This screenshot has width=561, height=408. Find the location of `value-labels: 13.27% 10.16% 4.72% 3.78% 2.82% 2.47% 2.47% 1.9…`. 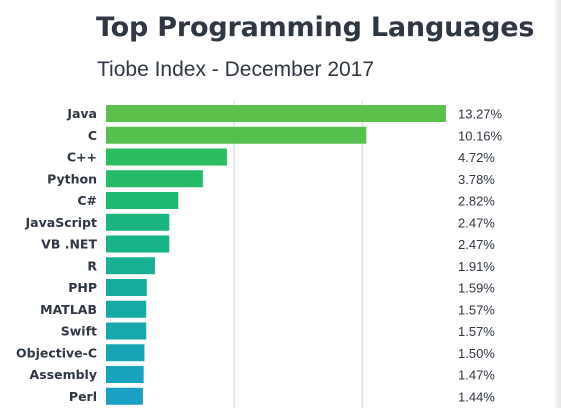

value-labels: 13.27% 10.16% 4.72% 3.78% 2.82% 2.47% 2.47% 1.9… is located at coordinates (480, 256).